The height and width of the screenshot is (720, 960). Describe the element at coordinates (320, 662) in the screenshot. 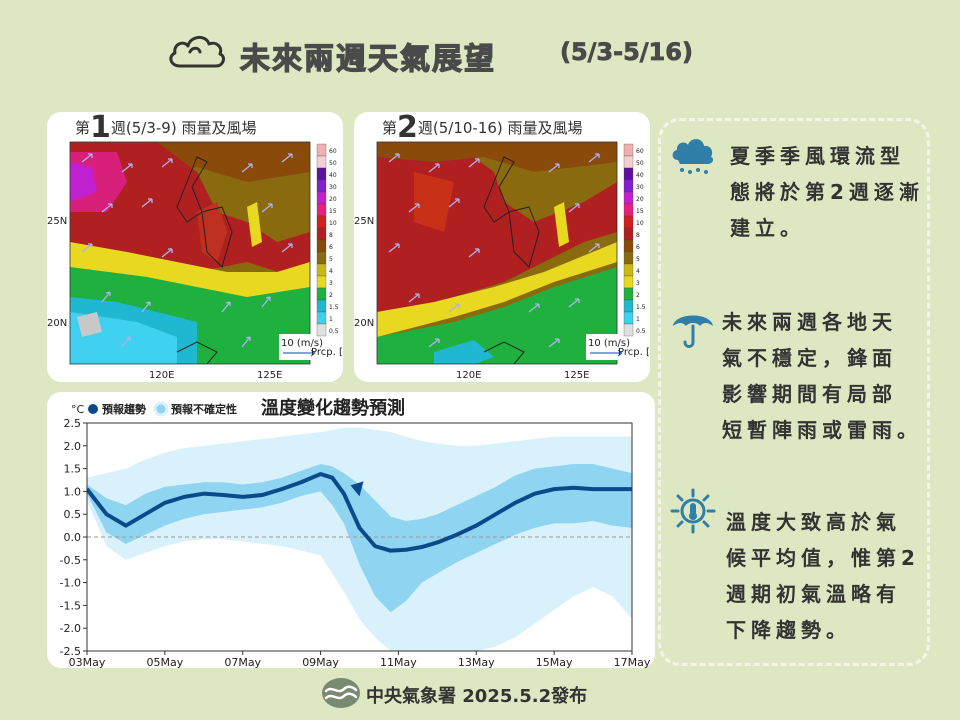

I see `x-tick-label: 09May` at that location.